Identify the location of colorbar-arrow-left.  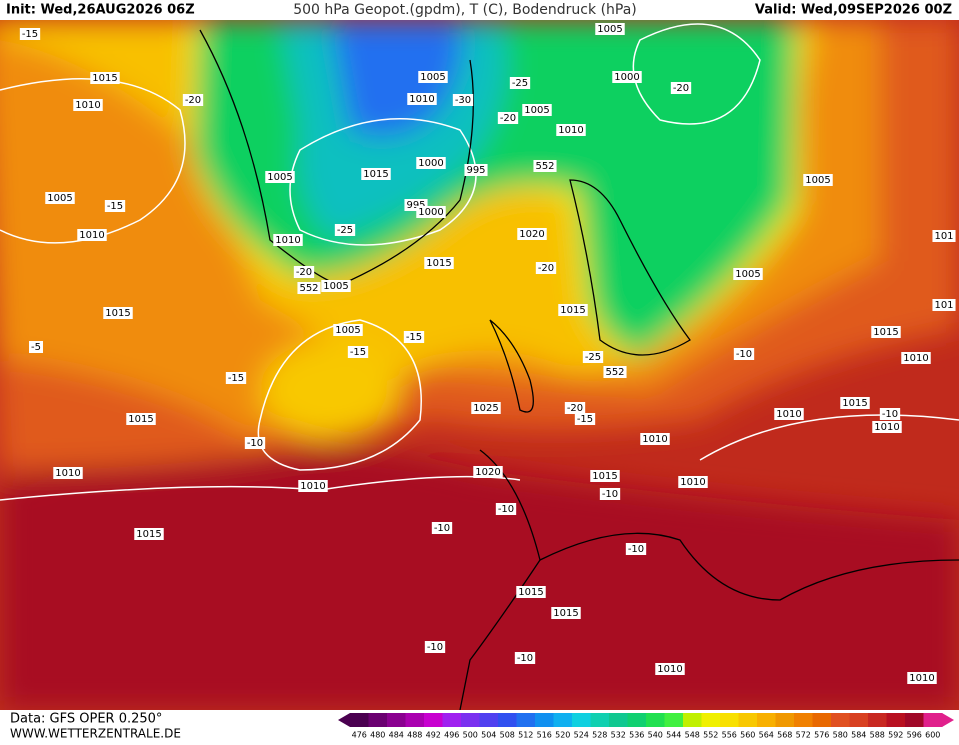
(344, 720).